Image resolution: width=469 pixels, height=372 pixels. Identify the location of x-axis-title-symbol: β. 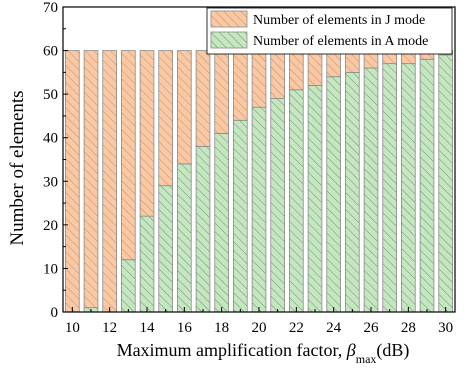
(351, 350).